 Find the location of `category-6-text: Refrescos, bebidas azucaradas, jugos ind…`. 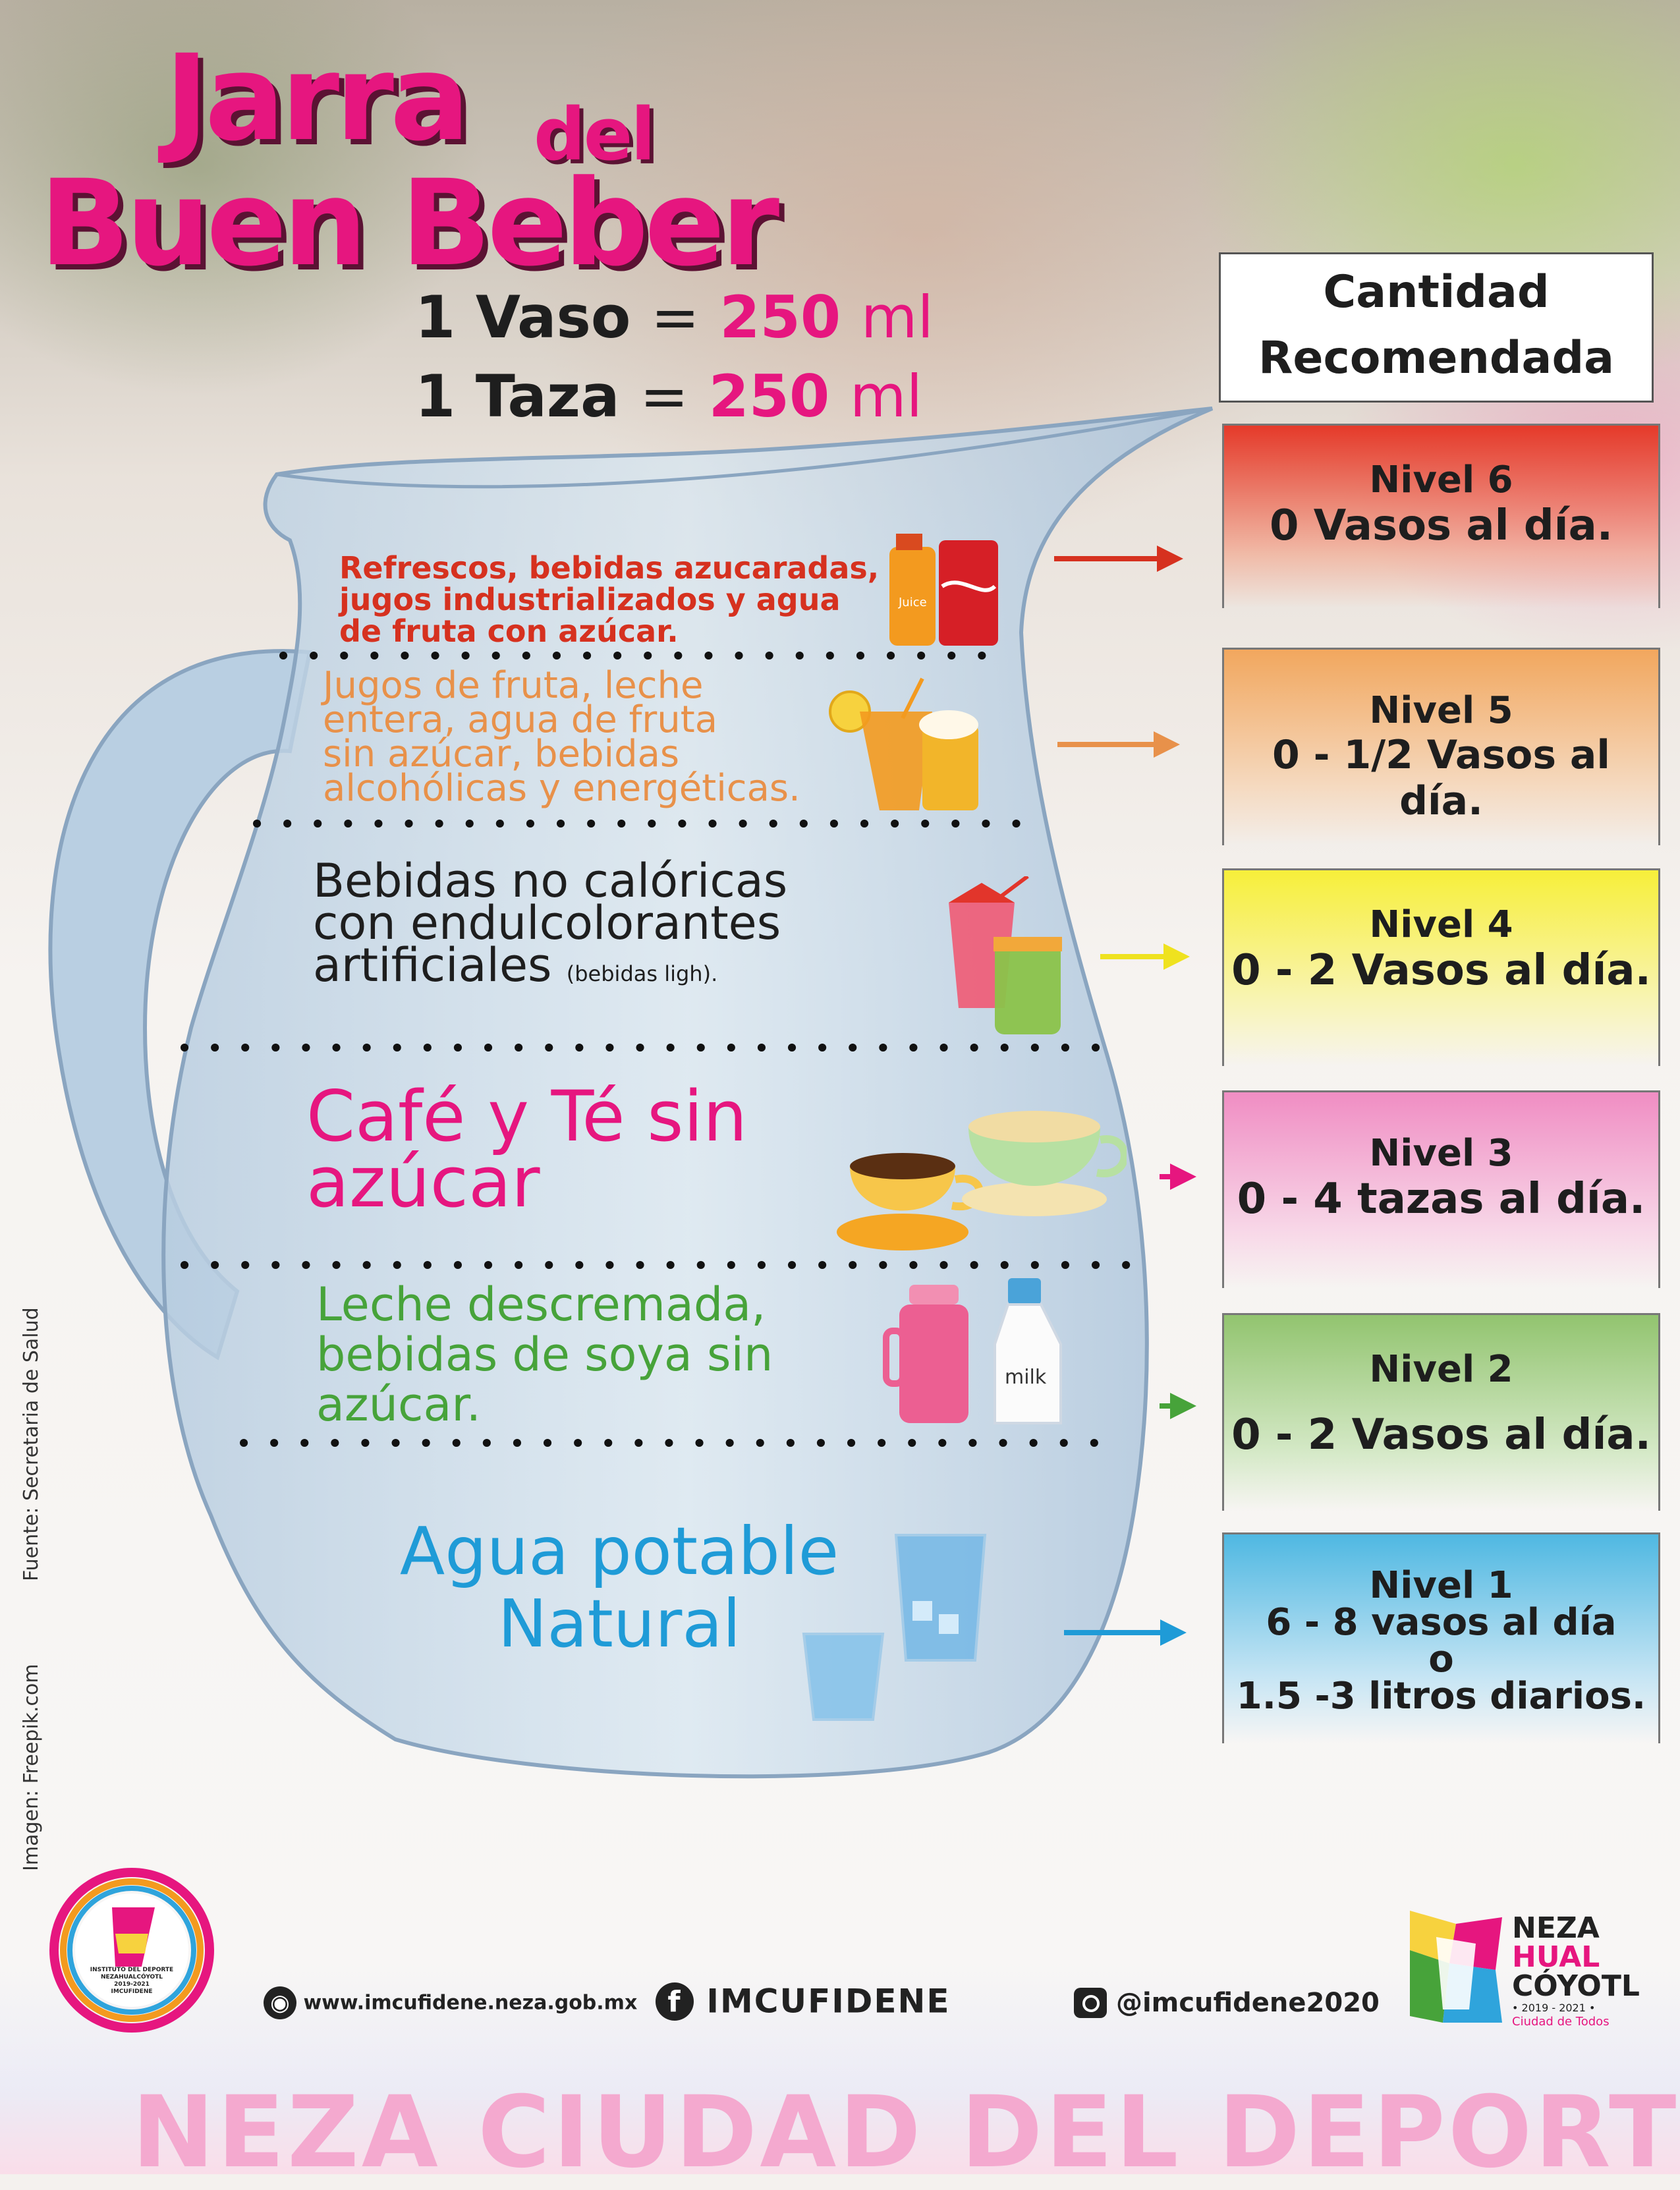

category-6-text: Refrescos, bebidas azucaradas, jugos ind… is located at coordinates (609, 599).